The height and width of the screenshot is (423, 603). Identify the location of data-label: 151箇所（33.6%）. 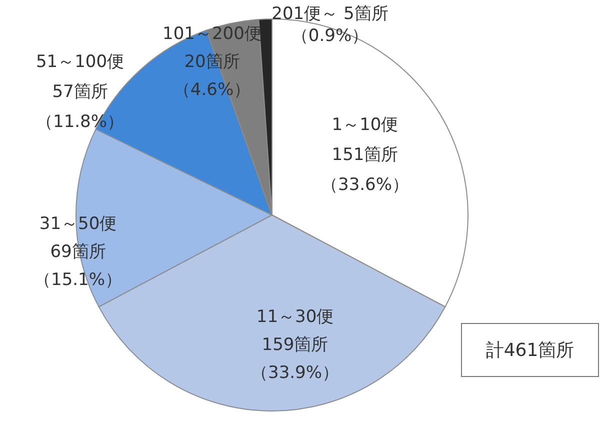
(365, 170).